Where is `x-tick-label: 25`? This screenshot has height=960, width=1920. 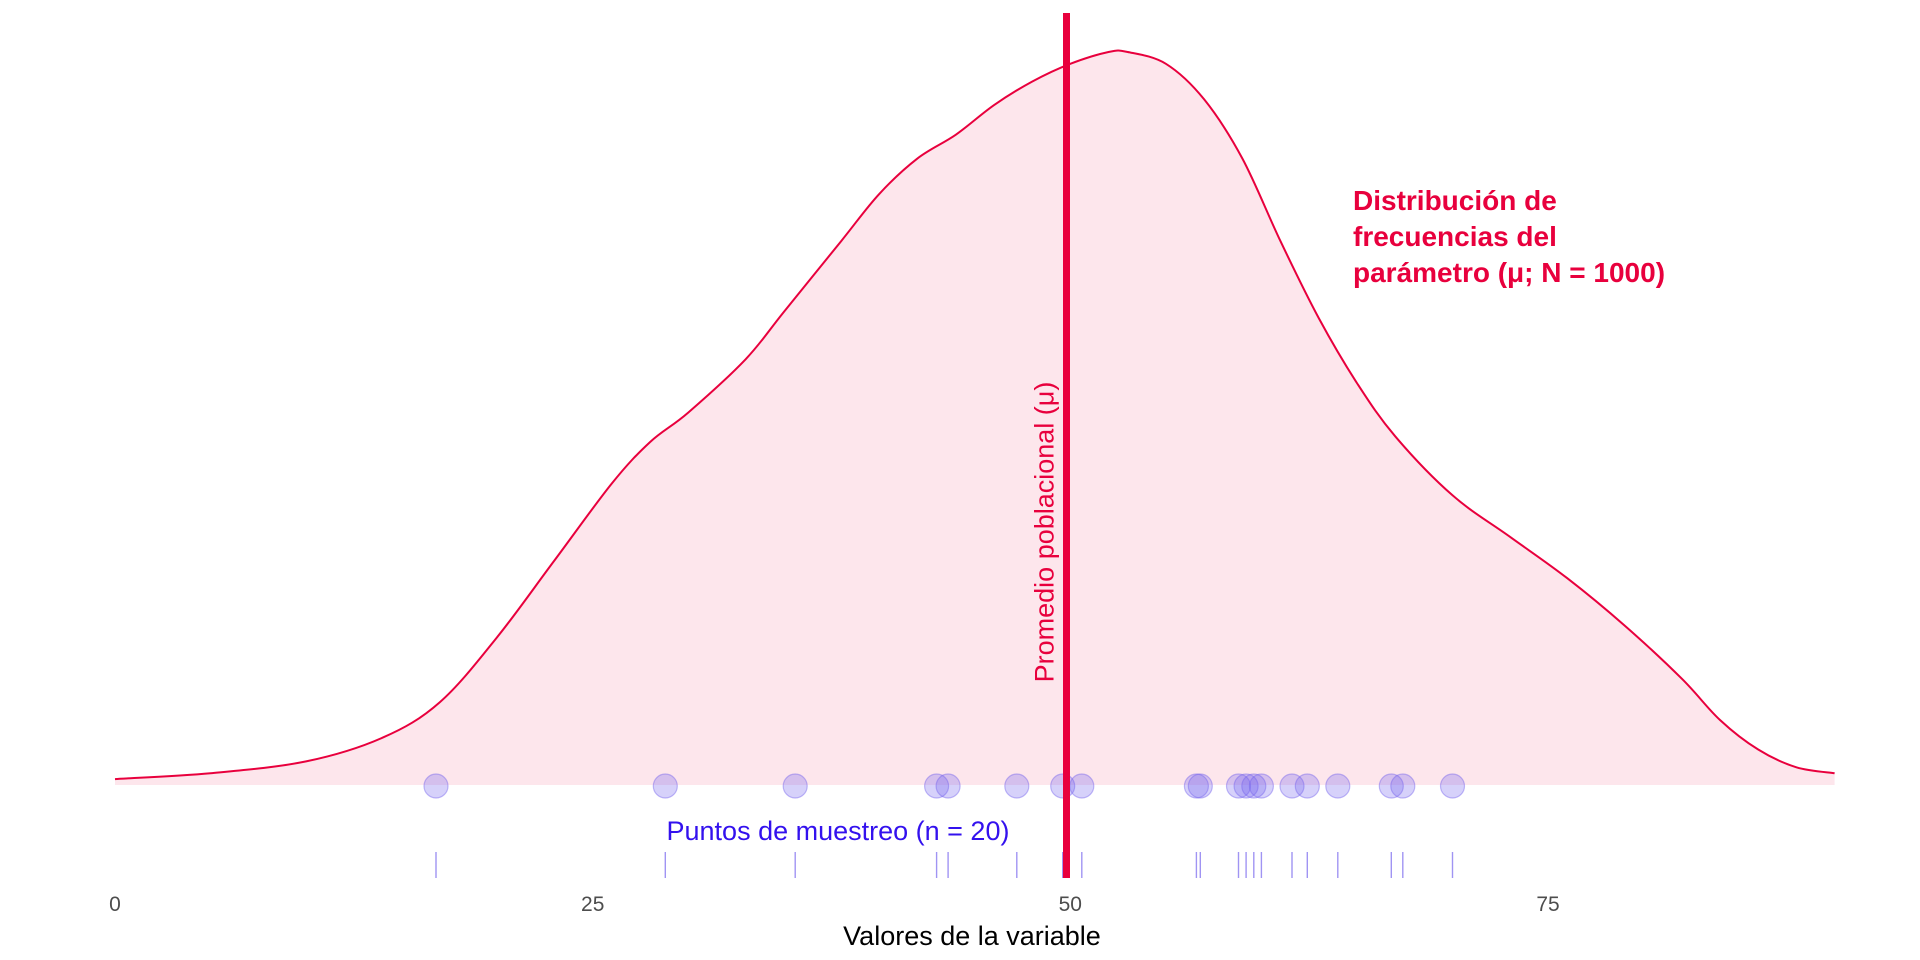 x-tick-label: 25 is located at coordinates (592, 904).